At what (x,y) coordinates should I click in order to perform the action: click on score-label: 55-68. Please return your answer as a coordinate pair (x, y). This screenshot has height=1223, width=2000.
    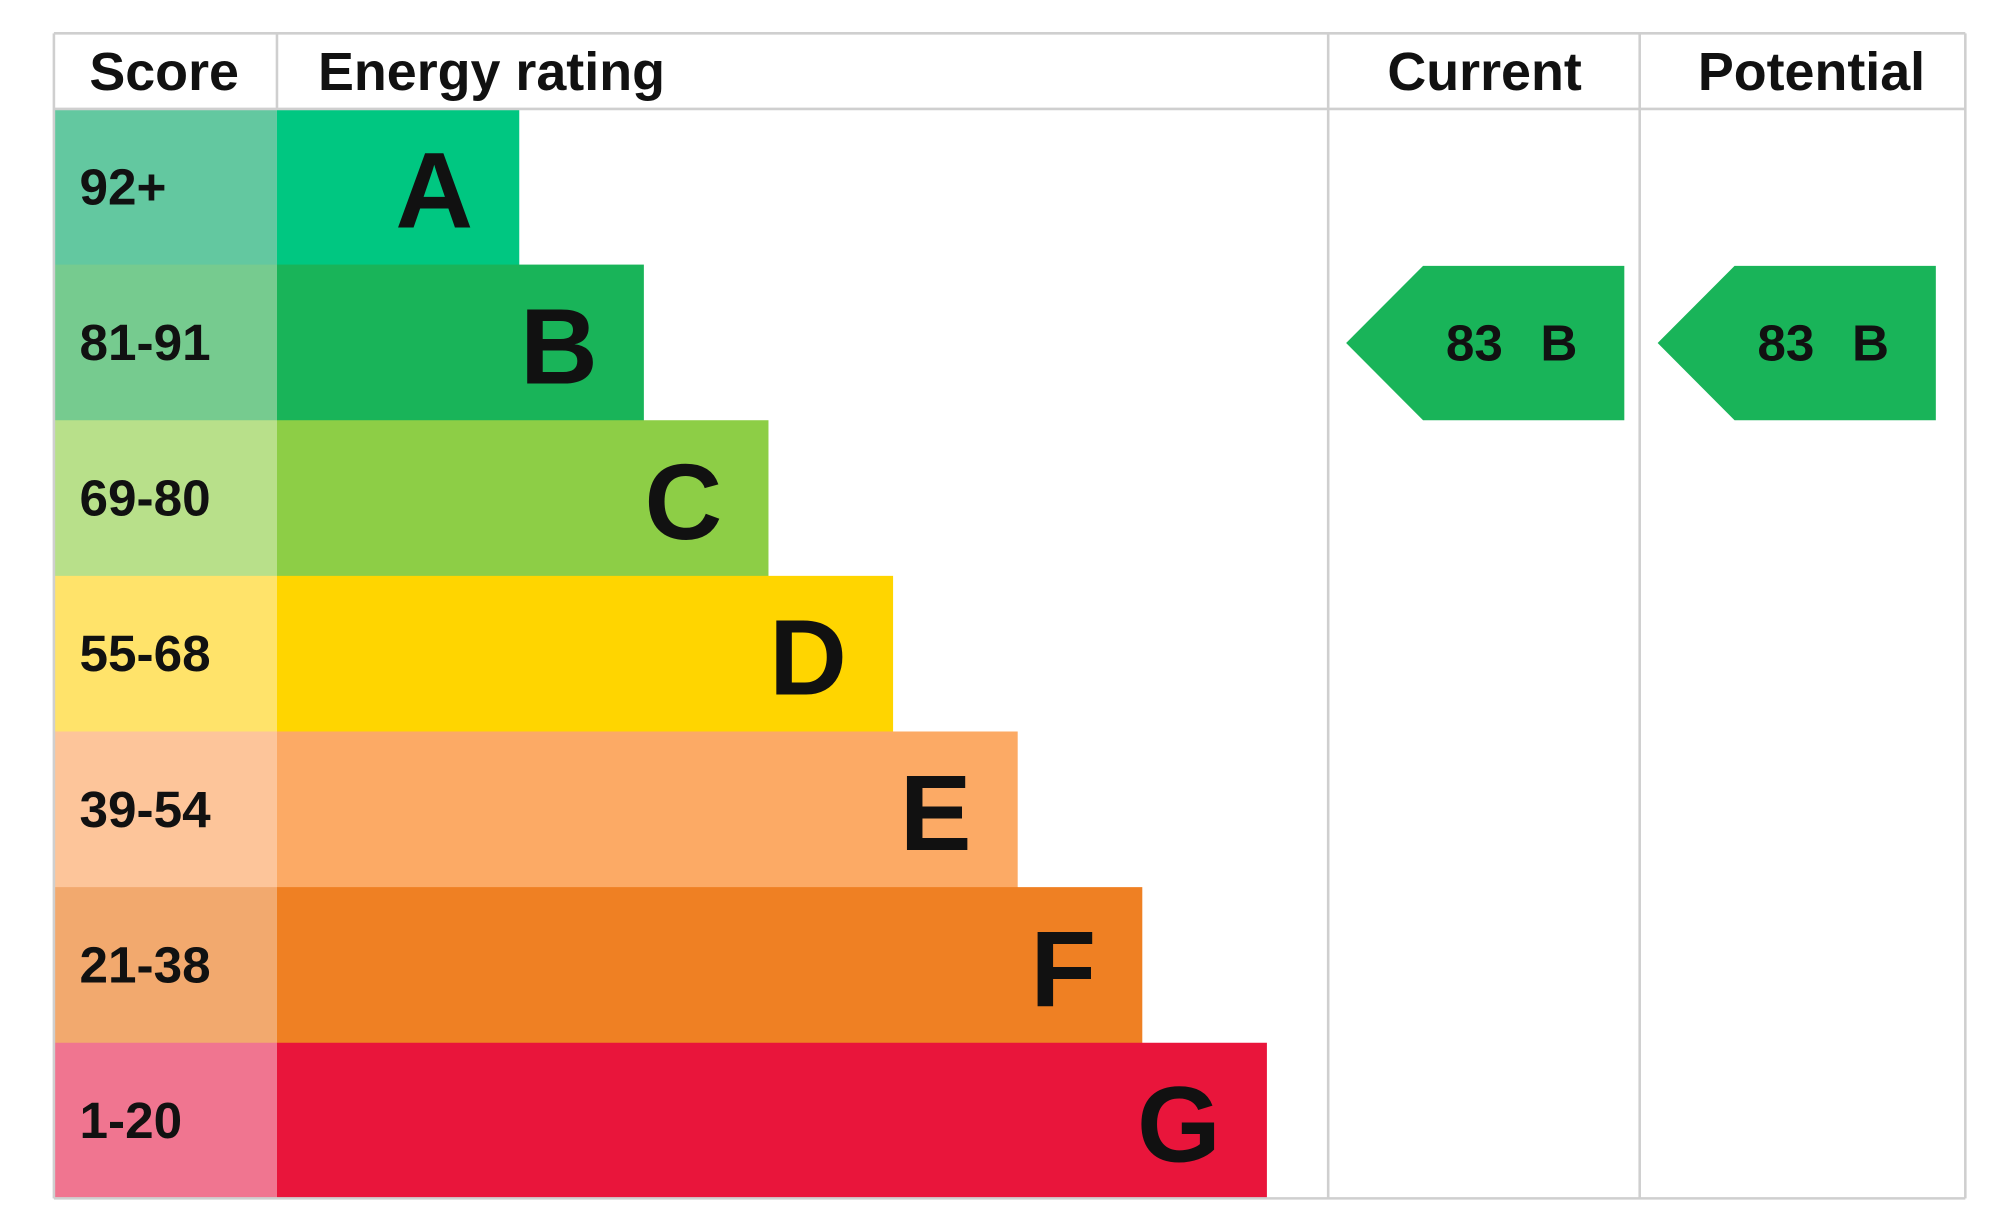
    Looking at the image, I should click on (145, 653).